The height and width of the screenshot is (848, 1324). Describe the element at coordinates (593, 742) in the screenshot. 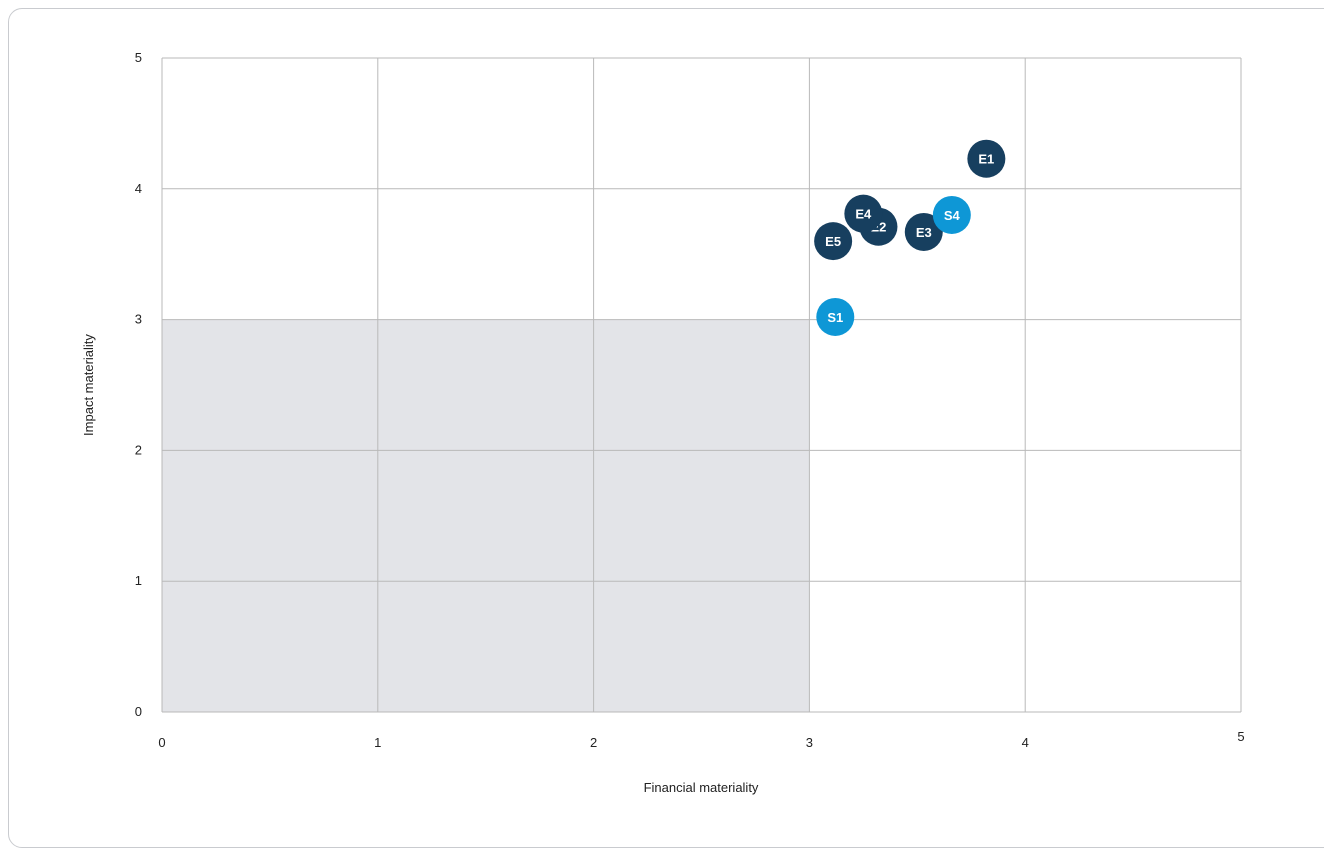

I see `x-tick-label-2: 2` at that location.